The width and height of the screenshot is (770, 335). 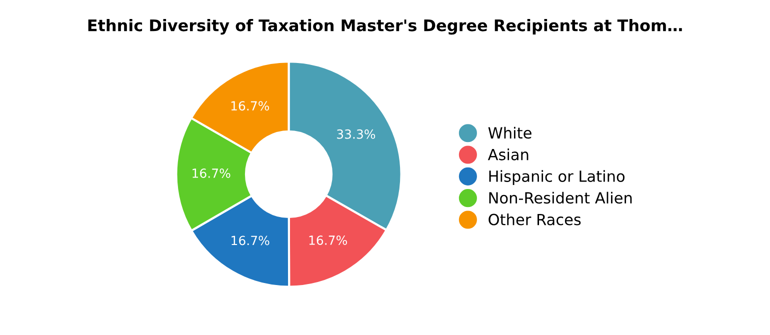 What do you see at coordinates (557, 177) in the screenshot?
I see `legend-label: Hispanic or Latino` at bounding box center [557, 177].